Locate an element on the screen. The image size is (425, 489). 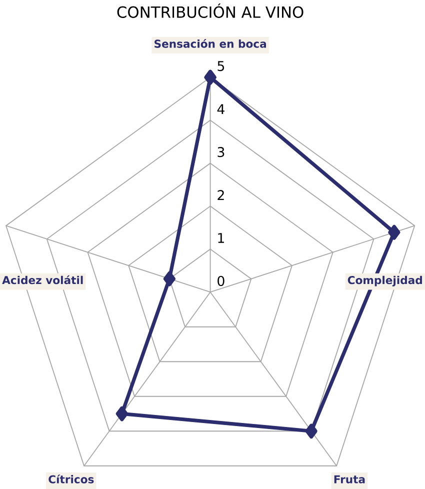
spoke-label: Acidez volátil is located at coordinates (42, 279).